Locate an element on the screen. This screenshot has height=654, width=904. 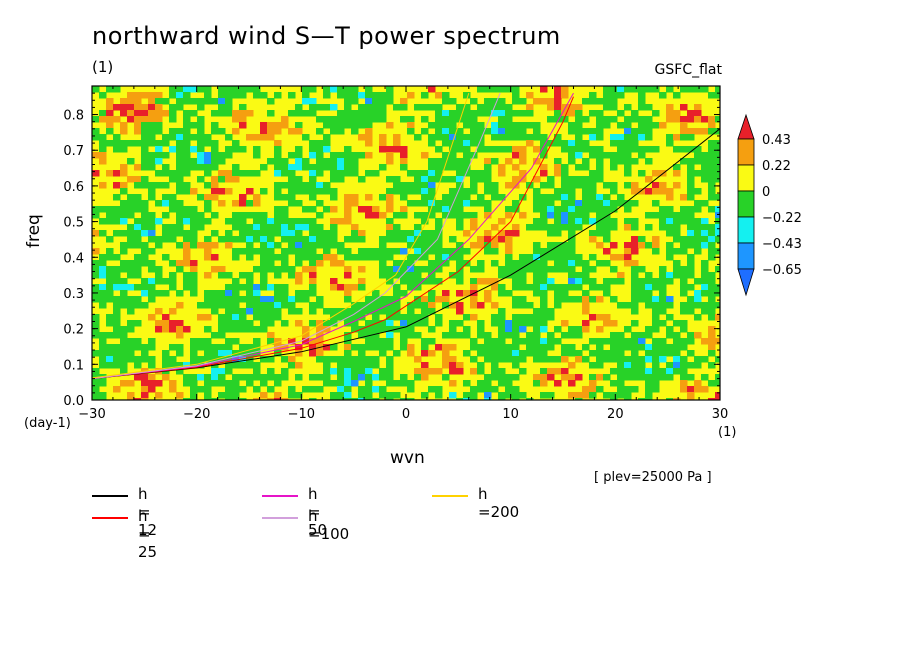
curve-100-neg is located at coordinates (239, 336).